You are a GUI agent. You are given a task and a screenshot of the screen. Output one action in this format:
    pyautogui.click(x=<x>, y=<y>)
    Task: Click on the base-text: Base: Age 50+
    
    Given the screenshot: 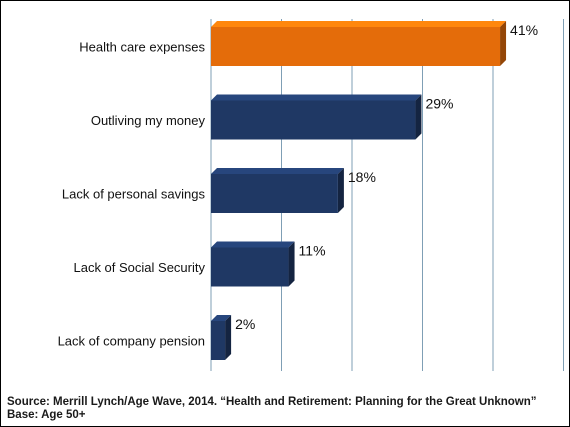 What is the action you would take?
    pyautogui.click(x=46, y=415)
    